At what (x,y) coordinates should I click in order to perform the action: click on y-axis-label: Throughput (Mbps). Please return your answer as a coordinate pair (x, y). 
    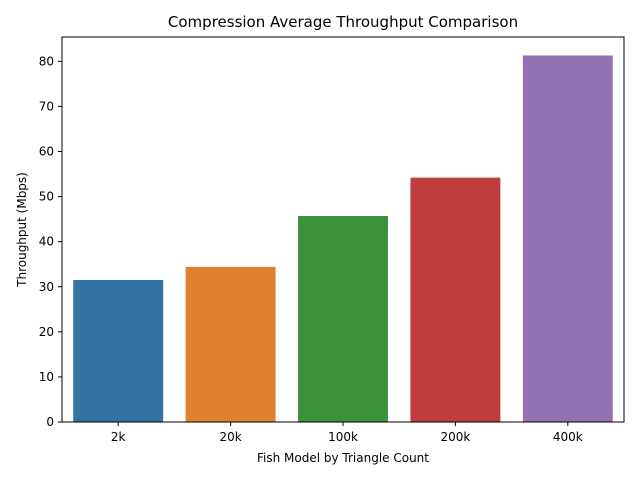
    Looking at the image, I should click on (22, 230).